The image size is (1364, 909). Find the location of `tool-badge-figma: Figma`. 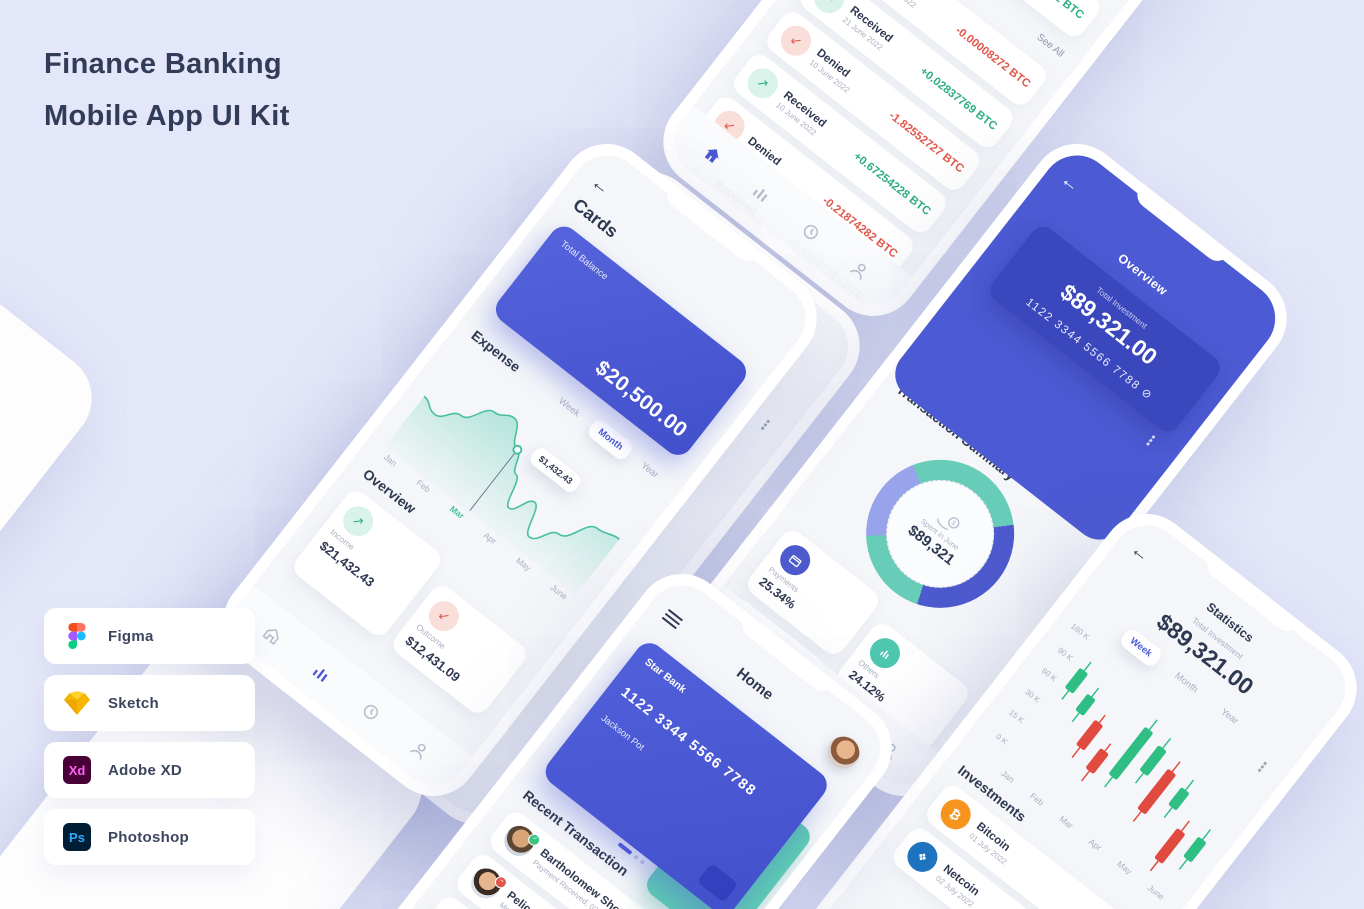

tool-badge-figma: Figma is located at coordinates (149, 636).